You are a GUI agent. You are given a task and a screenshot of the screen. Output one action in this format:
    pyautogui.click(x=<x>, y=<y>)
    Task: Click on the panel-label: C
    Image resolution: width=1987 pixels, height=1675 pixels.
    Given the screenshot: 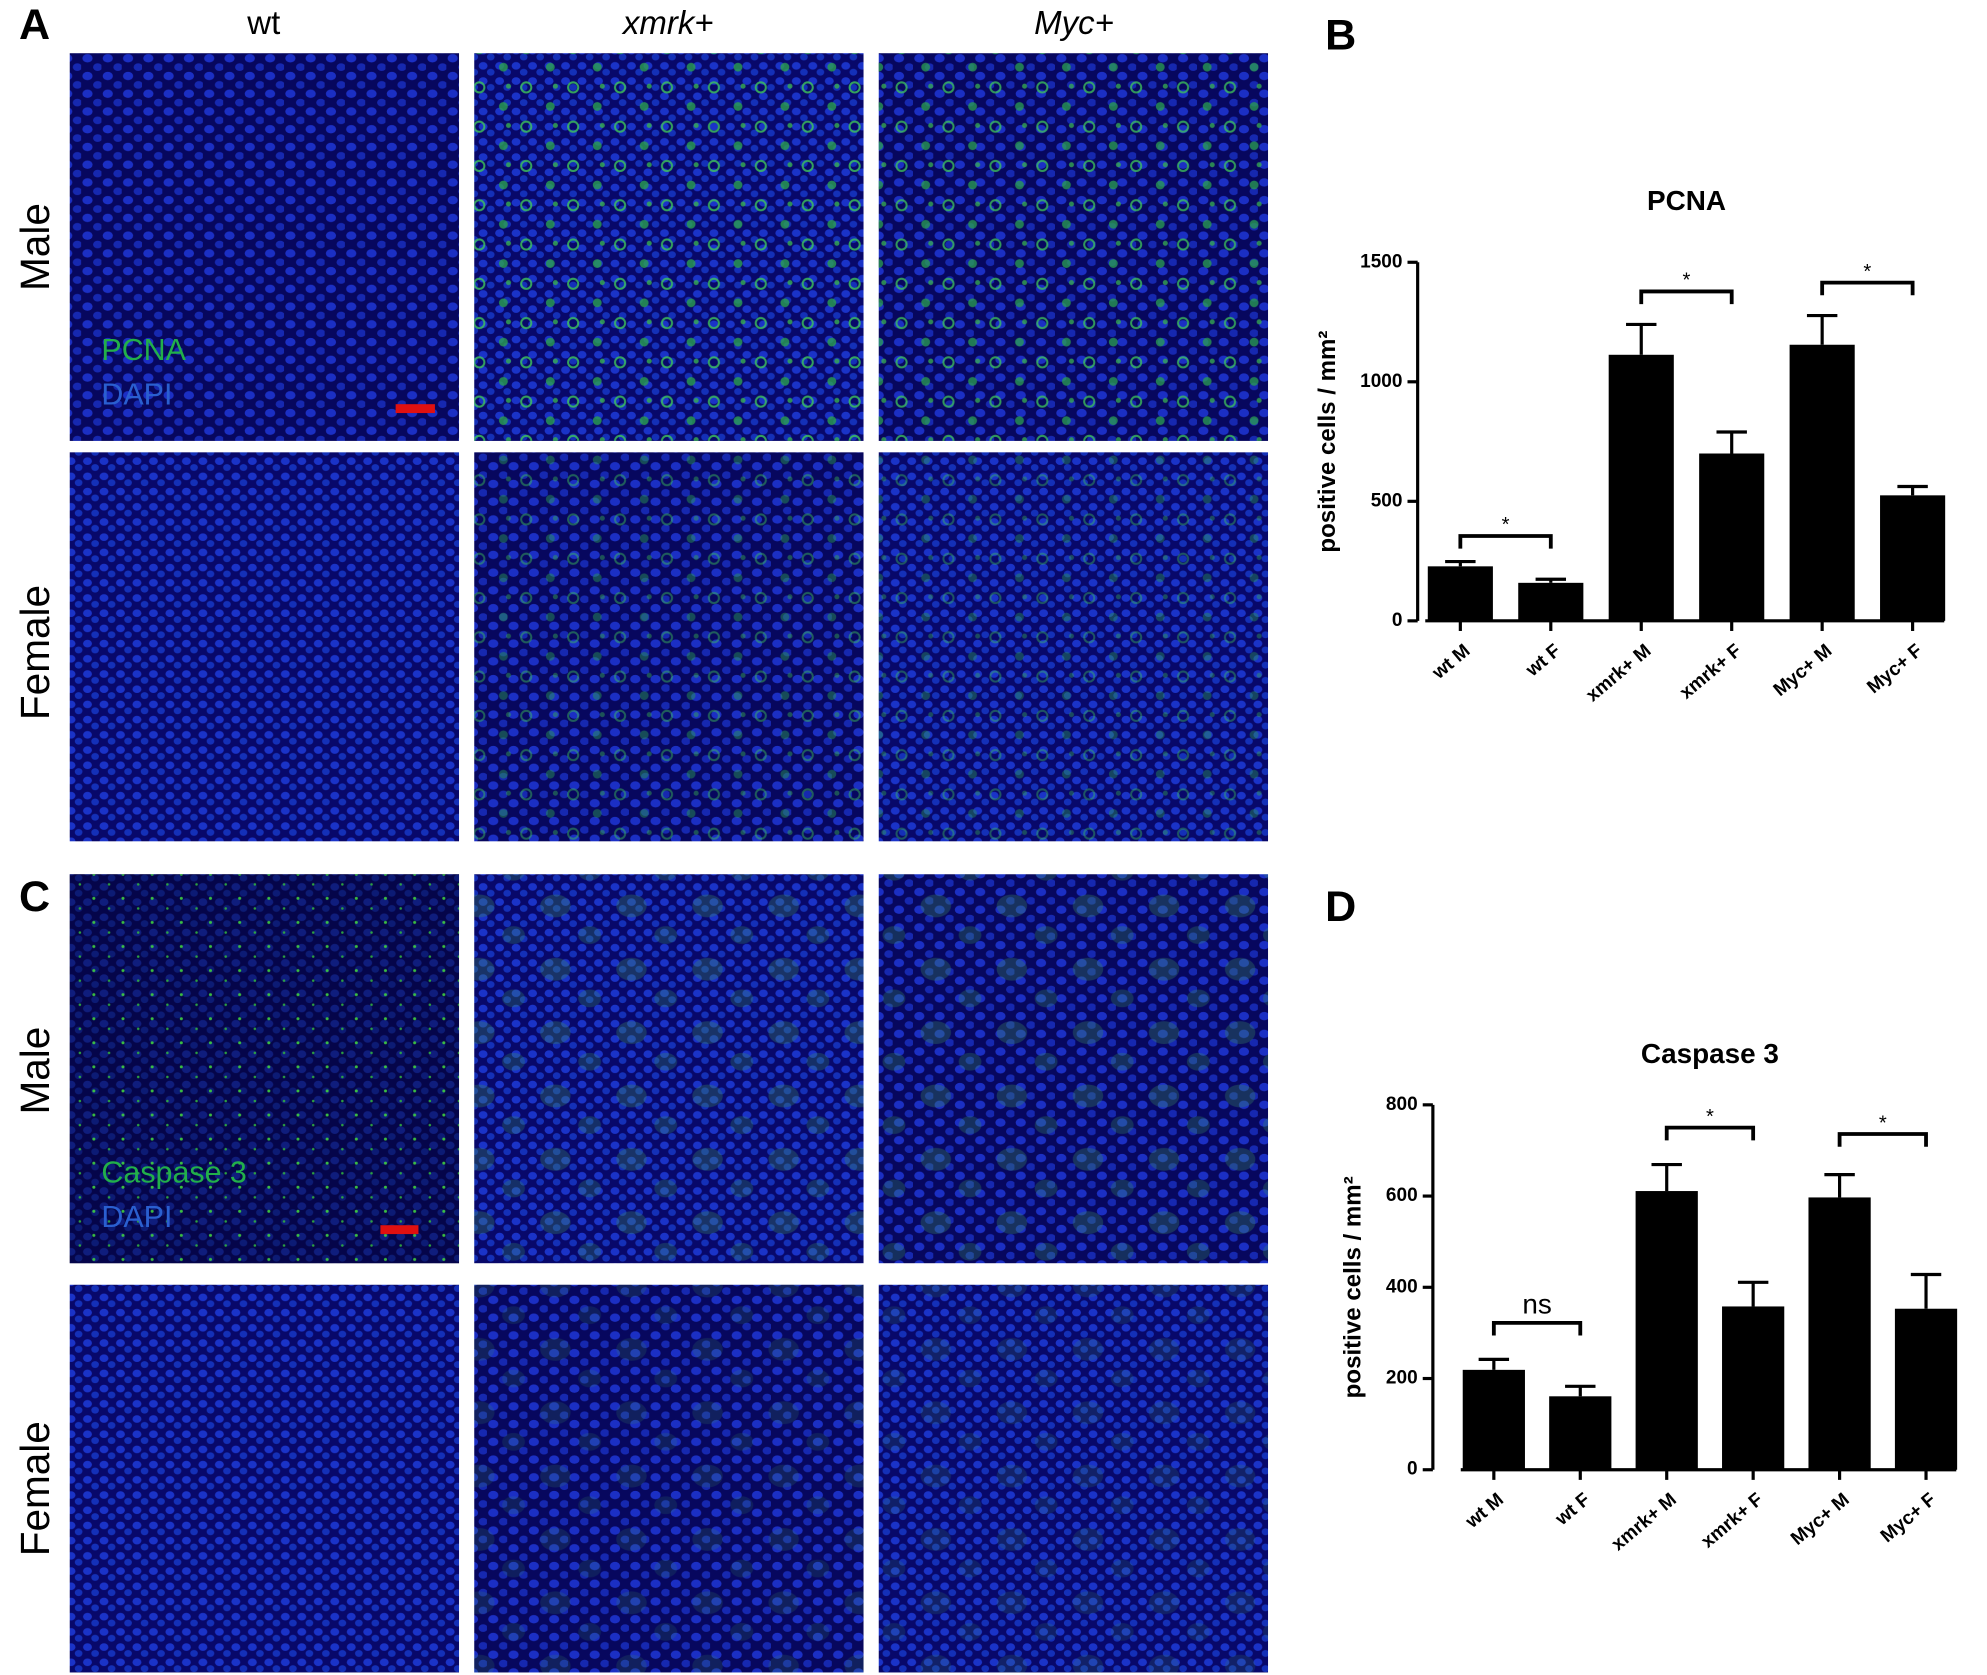 What is the action you would take?
    pyautogui.click(x=34, y=897)
    